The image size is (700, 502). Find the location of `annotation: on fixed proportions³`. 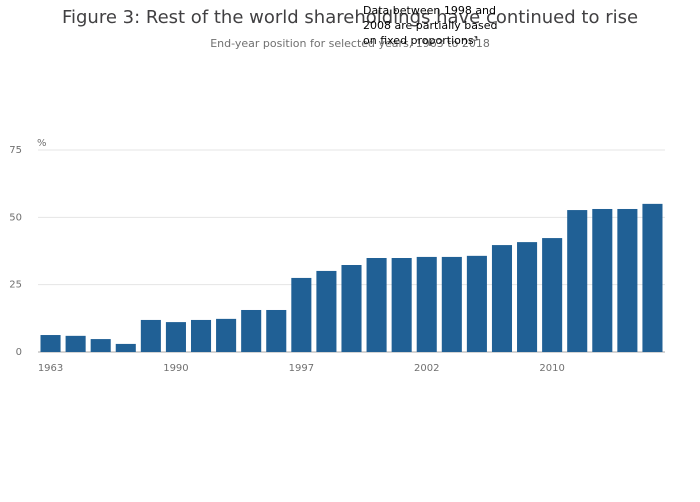

annotation: on fixed proportions³ is located at coordinates (420, 40).